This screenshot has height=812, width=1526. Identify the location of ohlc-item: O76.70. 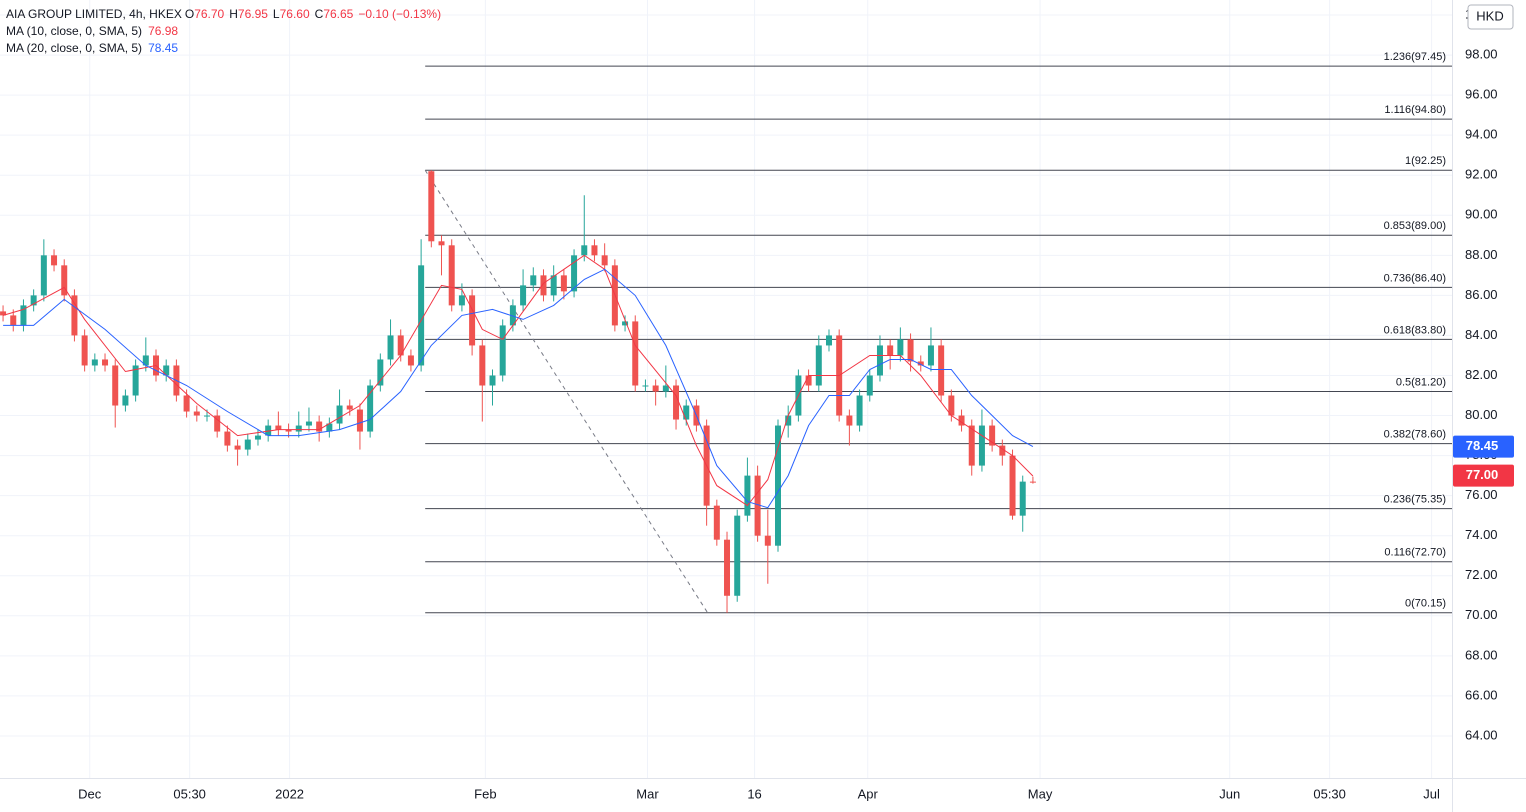
(206, 14).